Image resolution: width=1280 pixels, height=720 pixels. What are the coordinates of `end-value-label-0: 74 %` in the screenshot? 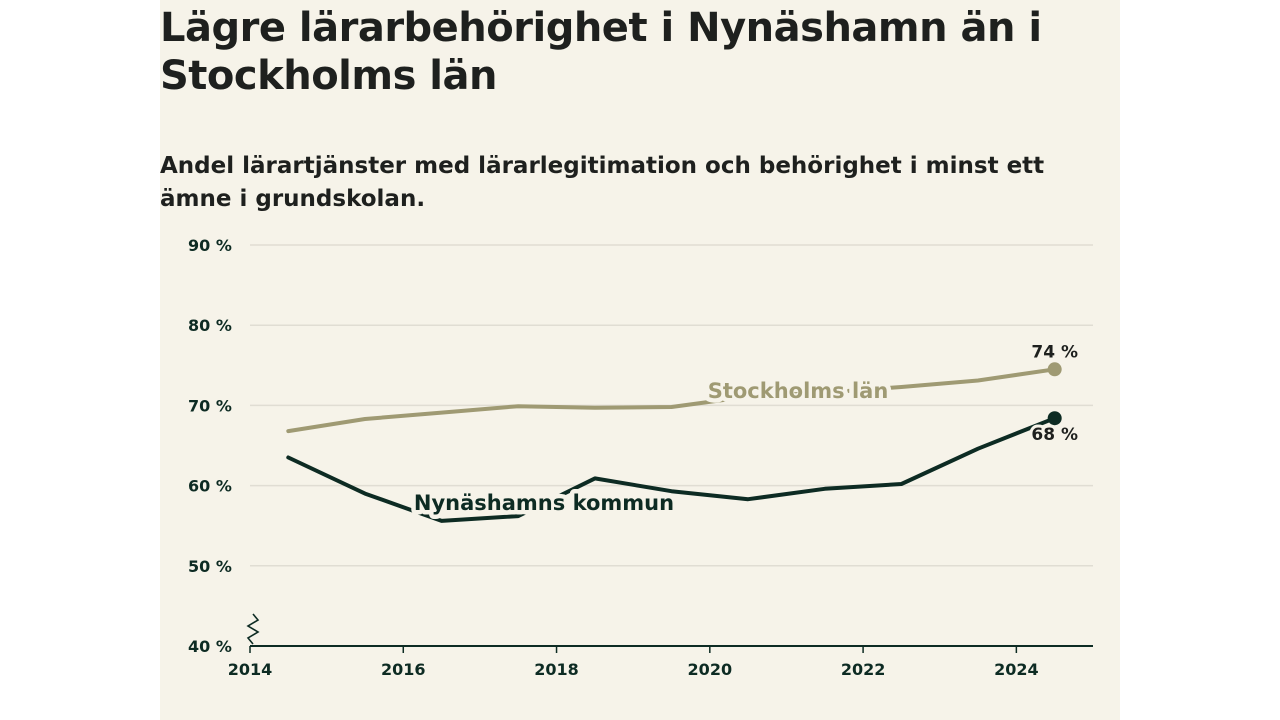 It's located at (1054, 352).